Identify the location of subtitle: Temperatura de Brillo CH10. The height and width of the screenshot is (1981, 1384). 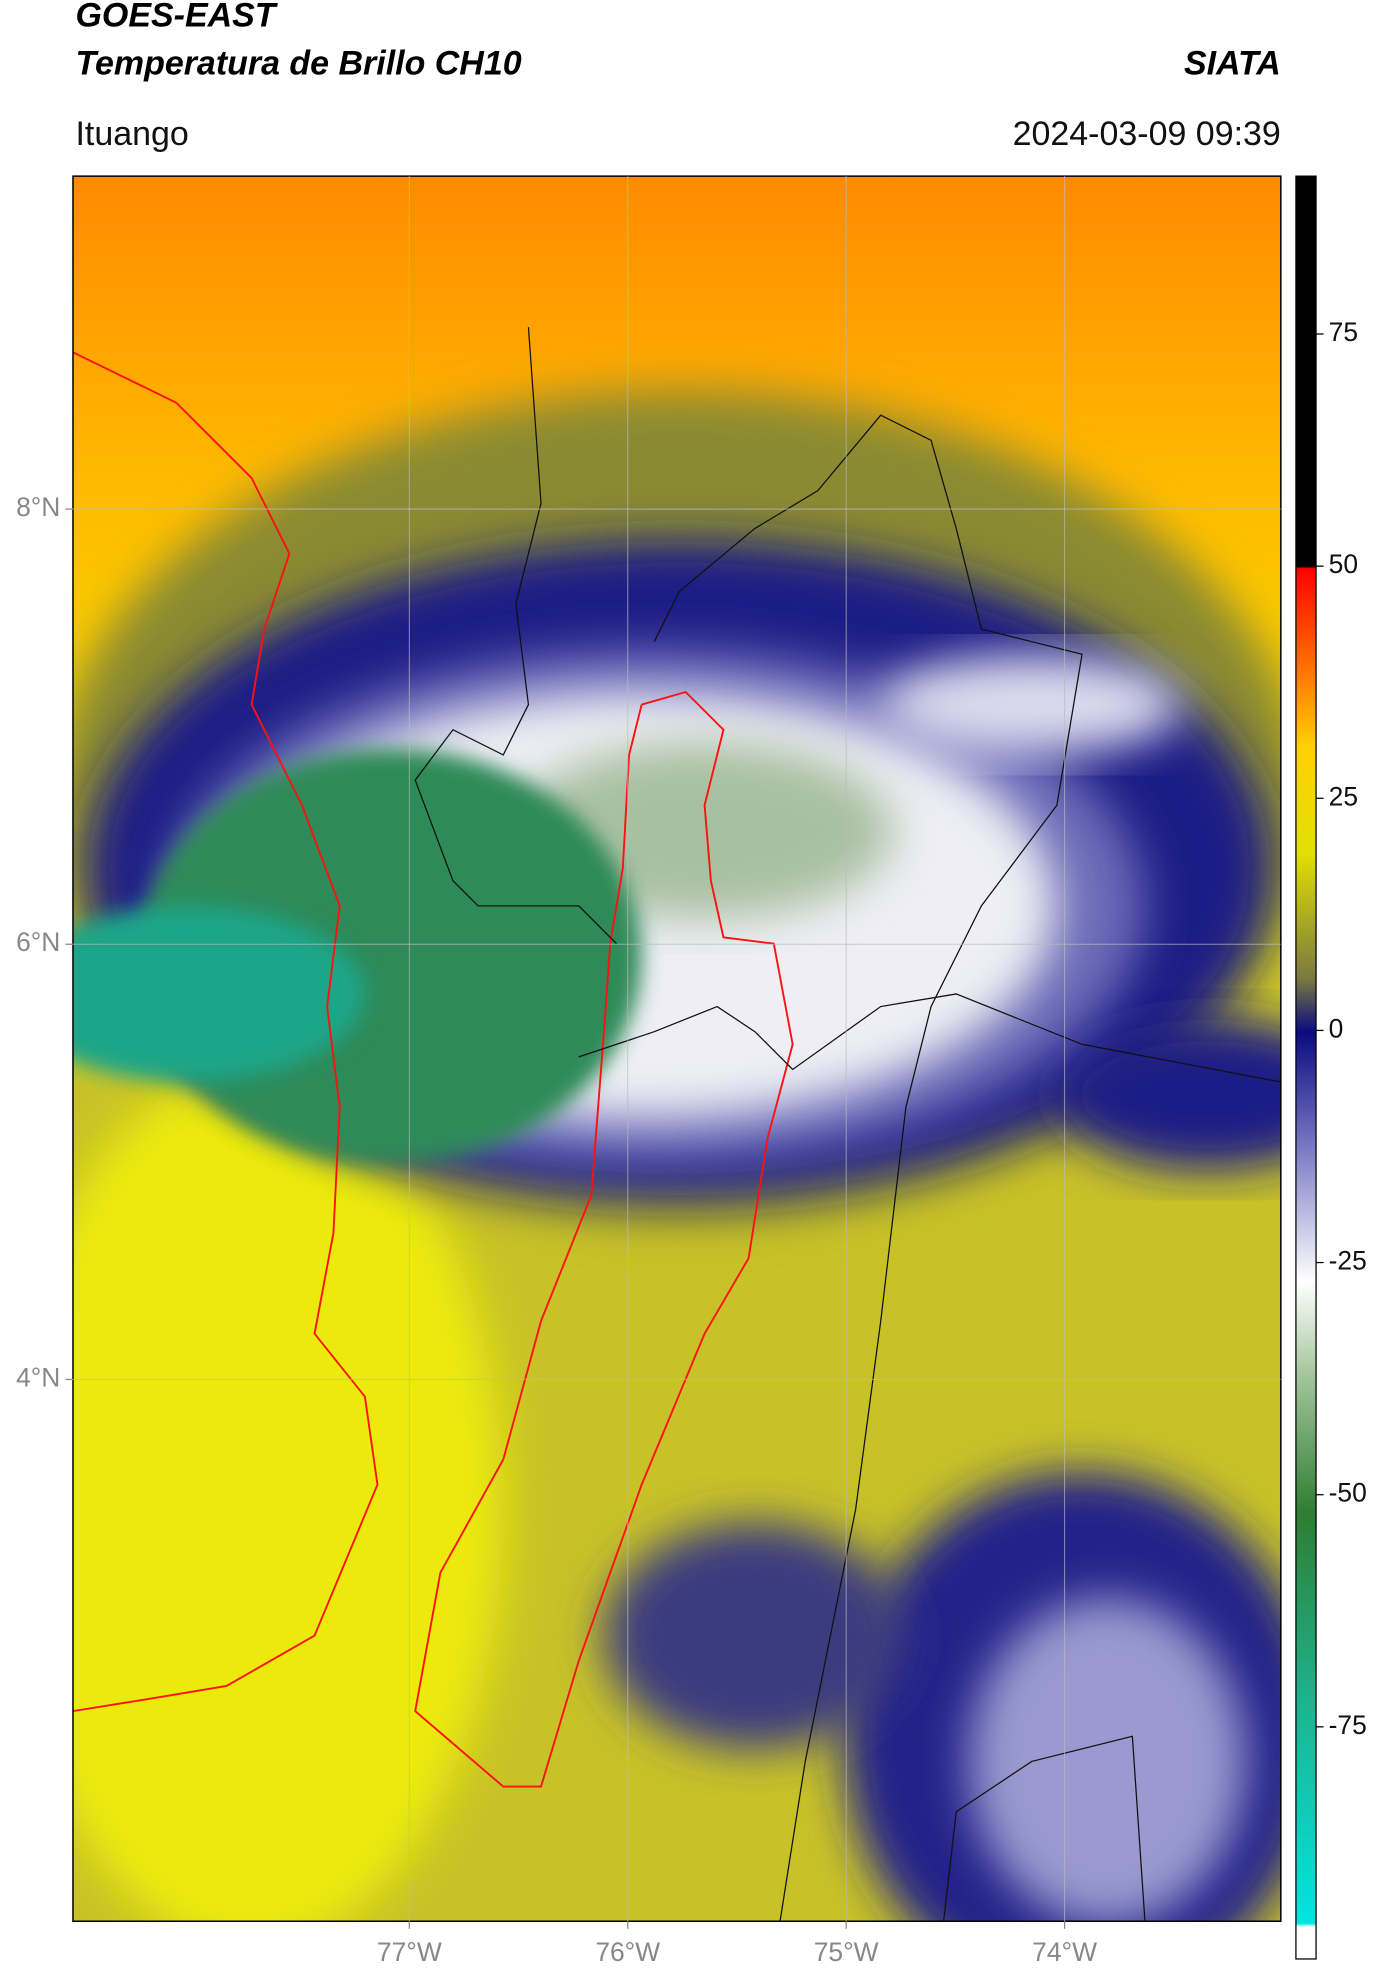
(298, 63).